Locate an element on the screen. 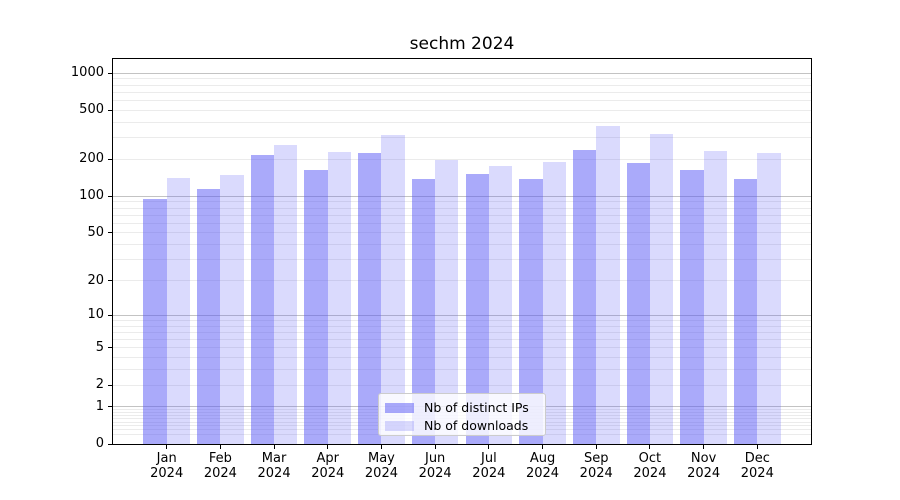 Image resolution: width=900 pixels, height=500 pixels. x-tick-aug-2024 is located at coordinates (543, 446).